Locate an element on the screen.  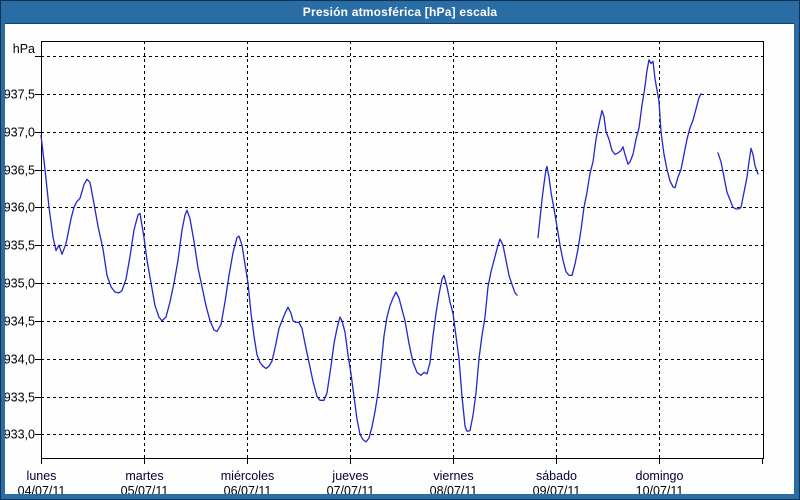
y-tick-label: 935,0 is located at coordinates (19, 284).